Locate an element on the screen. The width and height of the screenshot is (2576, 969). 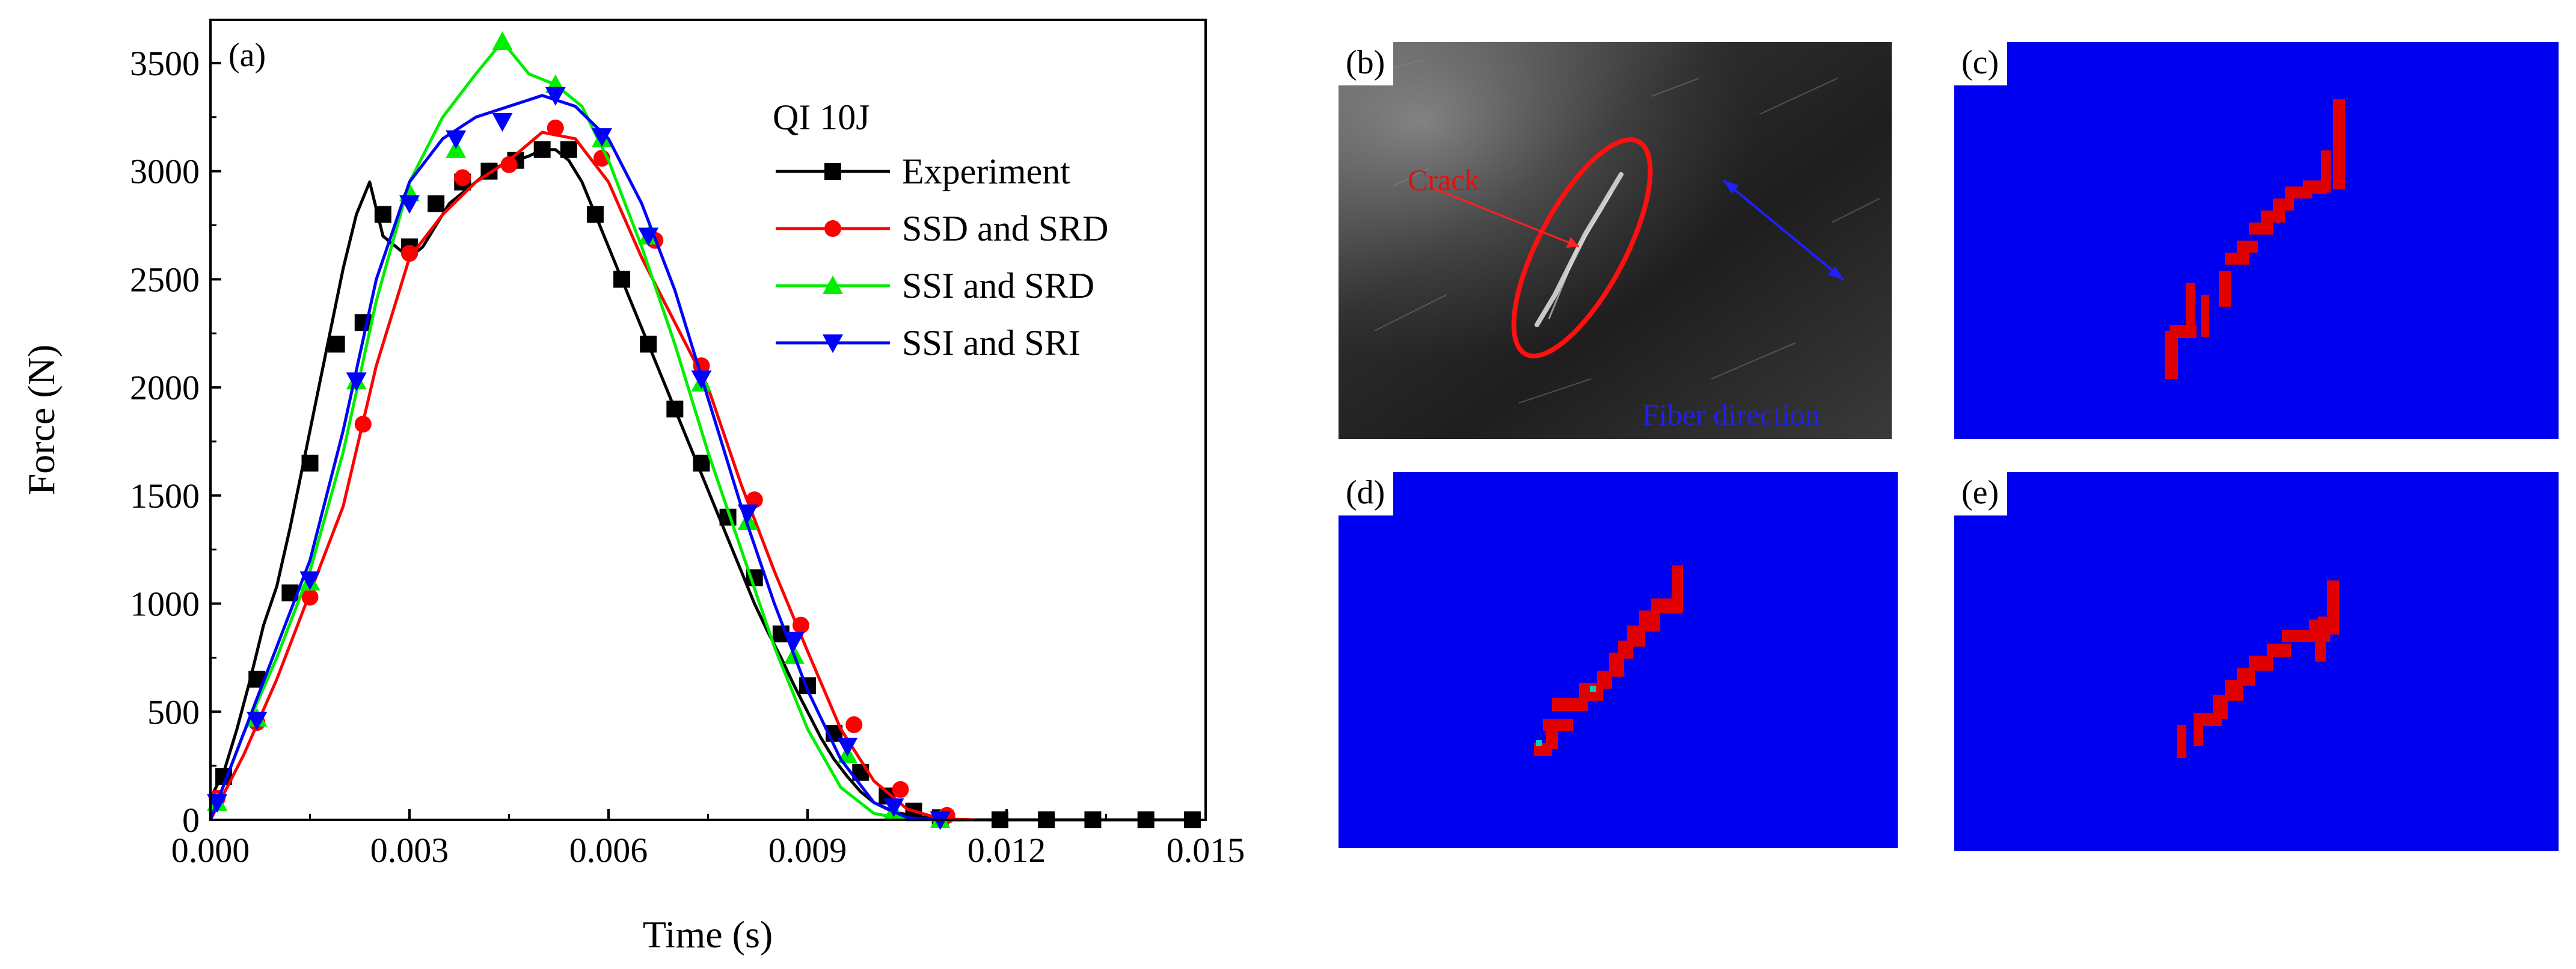
x-tick-label: 0.015 is located at coordinates (1206, 850).